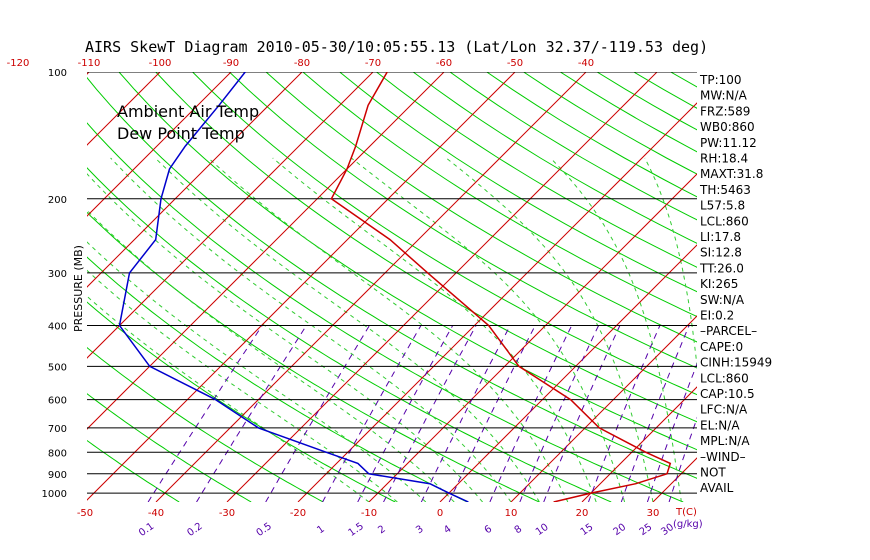  Describe the element at coordinates (725, 190) in the screenshot. I see `sidebar-index-item: TH:5463` at that location.